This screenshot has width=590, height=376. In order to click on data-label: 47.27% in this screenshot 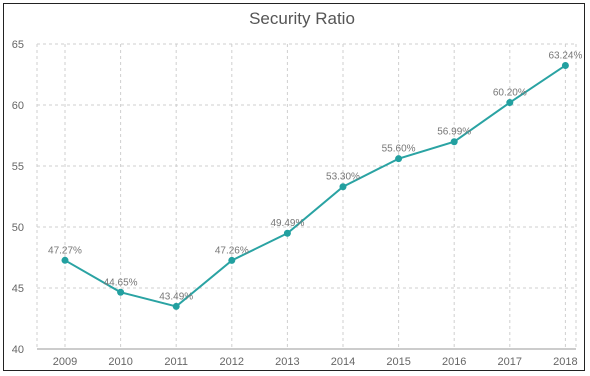, I will do `click(65, 250)`.